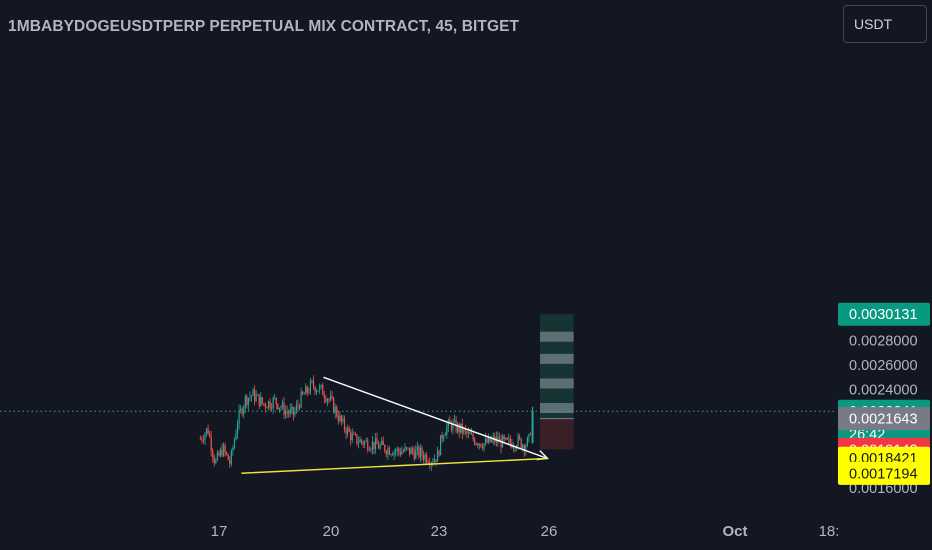 Image resolution: width=932 pixels, height=550 pixels. I want to click on position-zones, so click(557, 382).